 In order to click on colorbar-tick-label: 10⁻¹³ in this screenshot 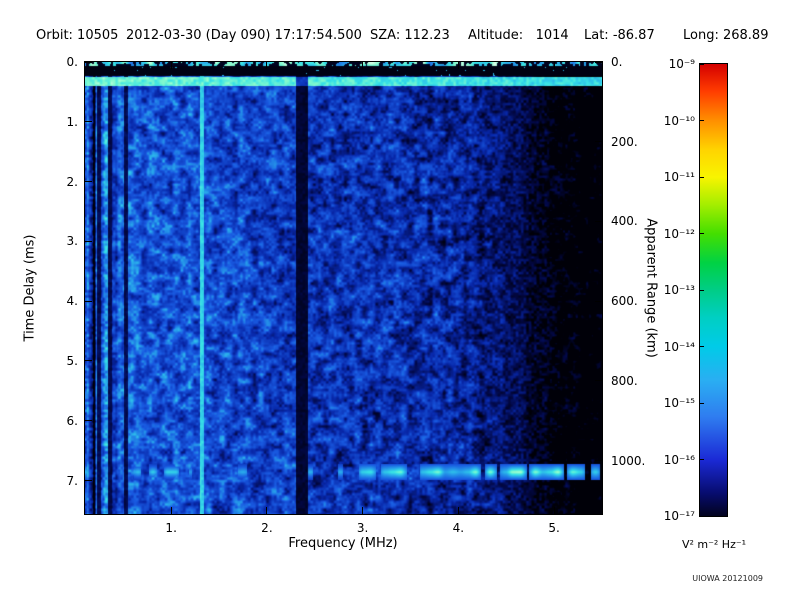, I will do `click(679, 290)`.